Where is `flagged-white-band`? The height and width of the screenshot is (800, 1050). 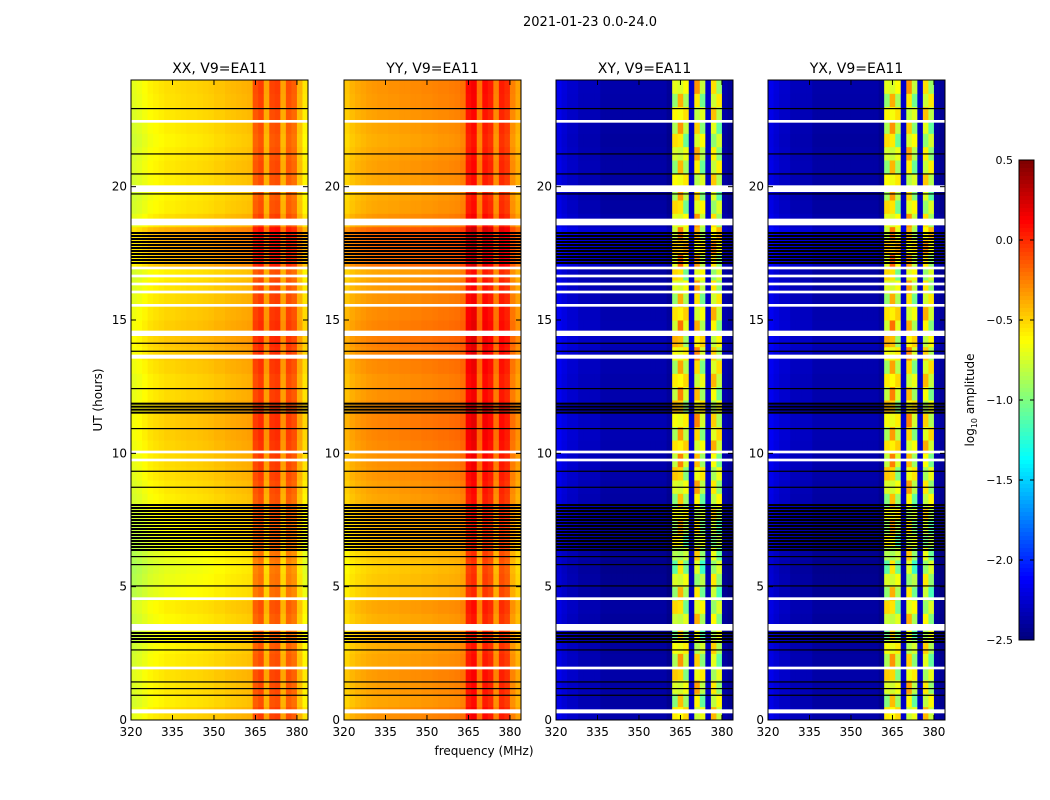
flagged-white-band is located at coordinates (219, 668).